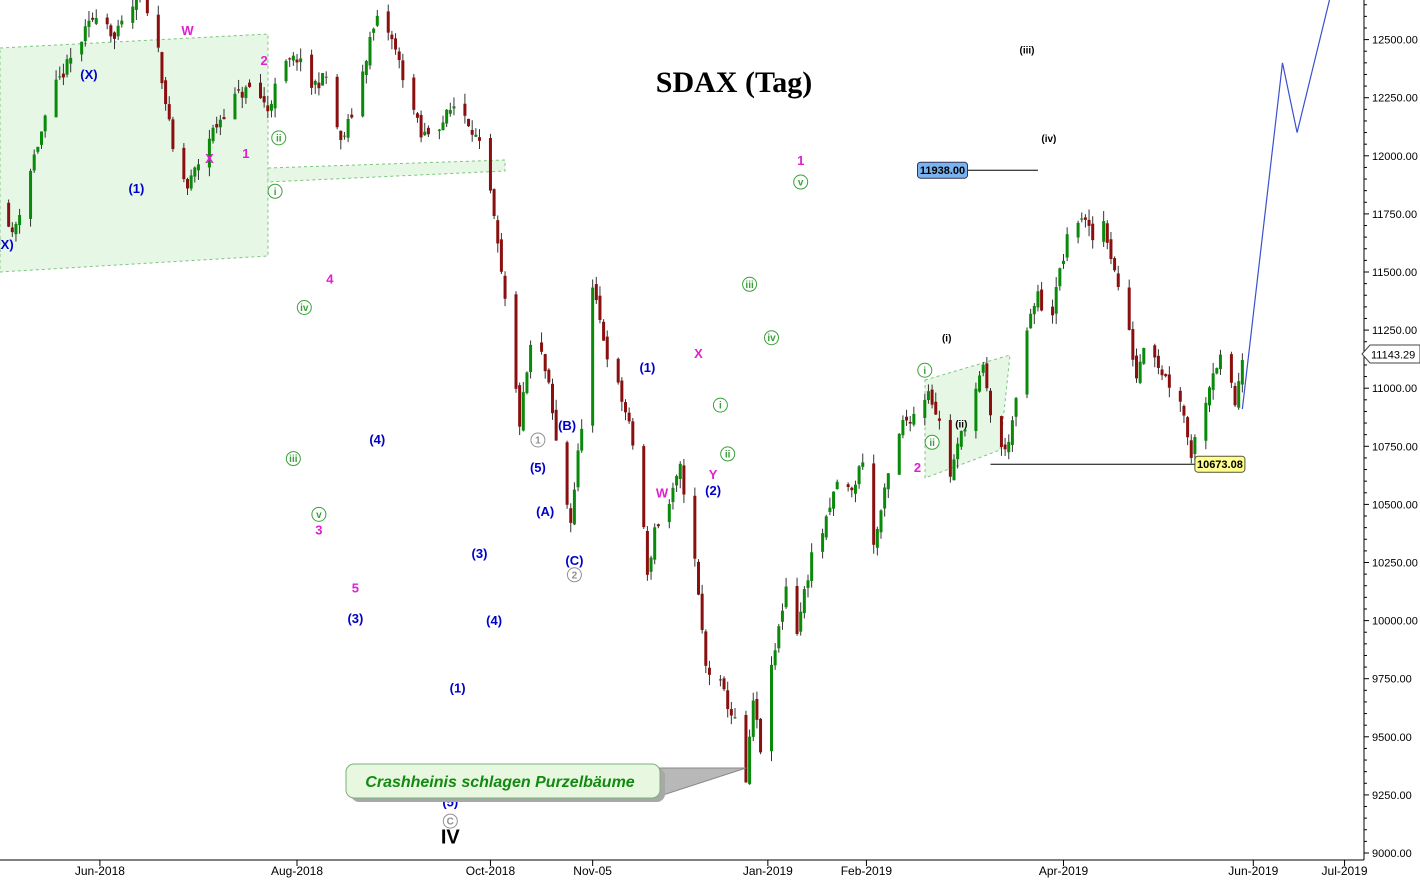  Describe the element at coordinates (386, 171) in the screenshot. I see `channel-2018-mid` at that location.